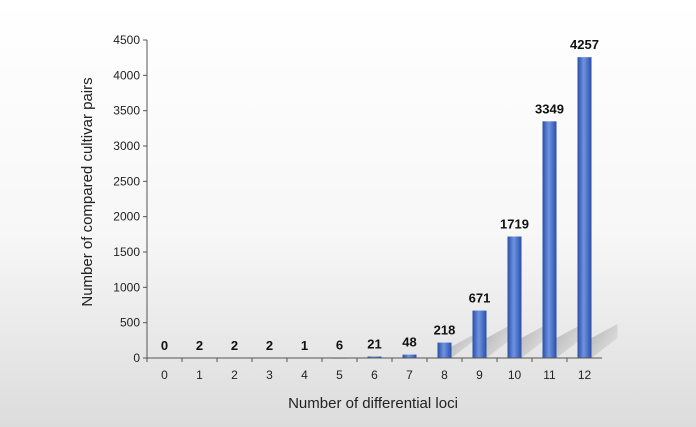 The height and width of the screenshot is (427, 696). Describe the element at coordinates (409, 342) in the screenshot. I see `data-label: 48` at that location.